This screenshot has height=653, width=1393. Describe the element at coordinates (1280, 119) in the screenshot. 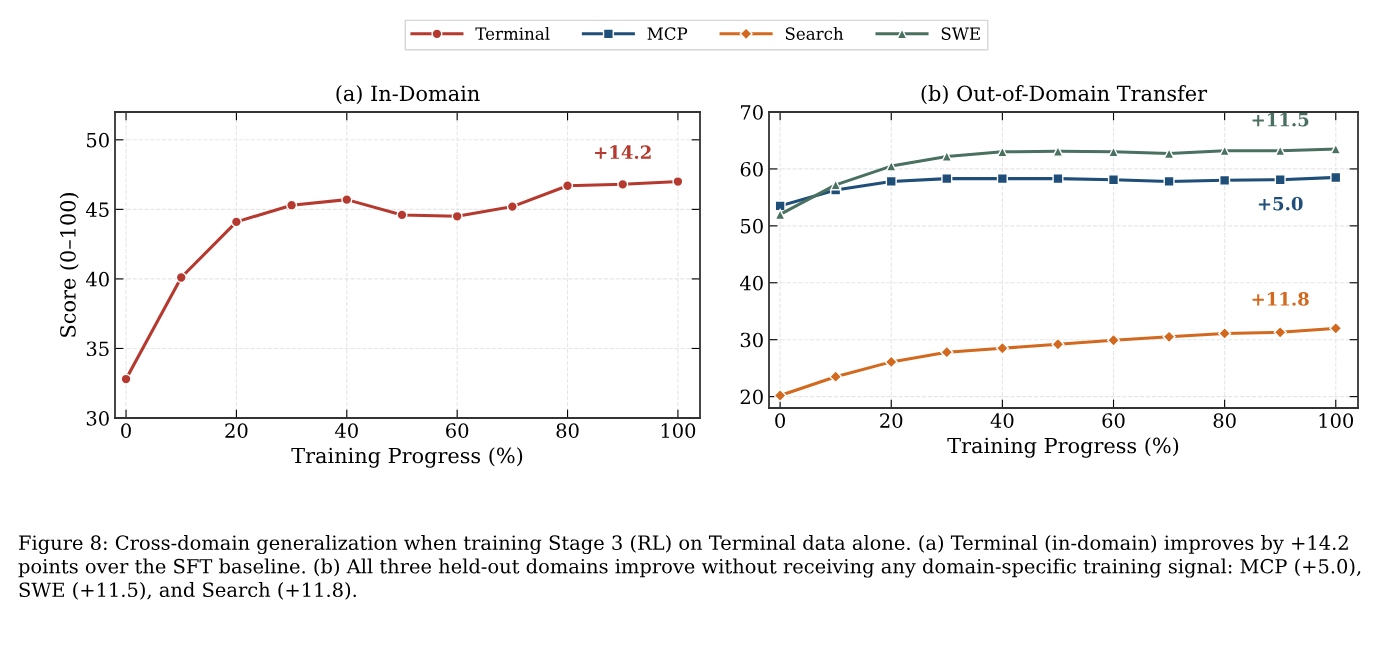

I see `annotation: +11.5` at that location.